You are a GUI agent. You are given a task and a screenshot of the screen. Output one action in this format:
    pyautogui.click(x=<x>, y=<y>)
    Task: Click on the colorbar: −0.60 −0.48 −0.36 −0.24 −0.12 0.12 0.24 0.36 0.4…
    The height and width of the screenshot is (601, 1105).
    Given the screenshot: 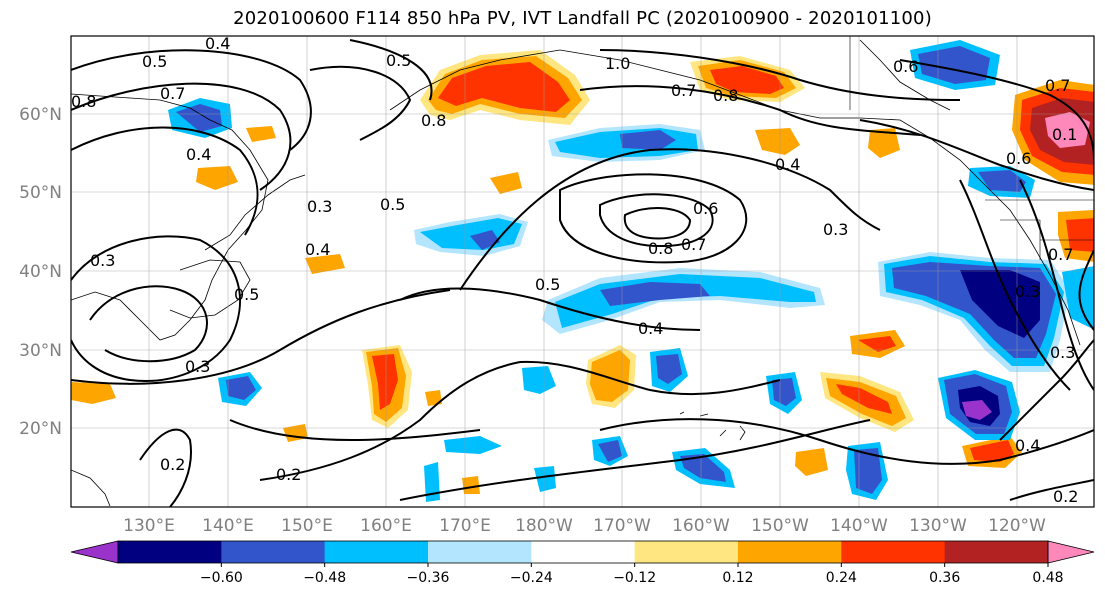 What is the action you would take?
    pyautogui.click(x=582, y=563)
    